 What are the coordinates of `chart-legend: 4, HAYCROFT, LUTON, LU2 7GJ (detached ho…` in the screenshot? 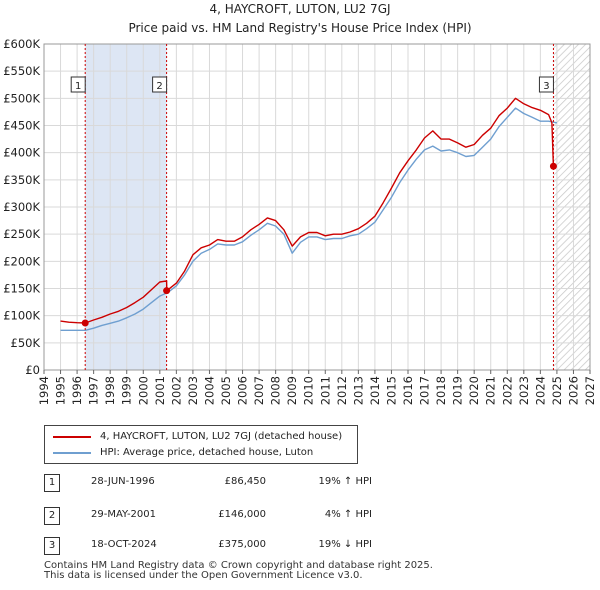 It's located at (201, 444).